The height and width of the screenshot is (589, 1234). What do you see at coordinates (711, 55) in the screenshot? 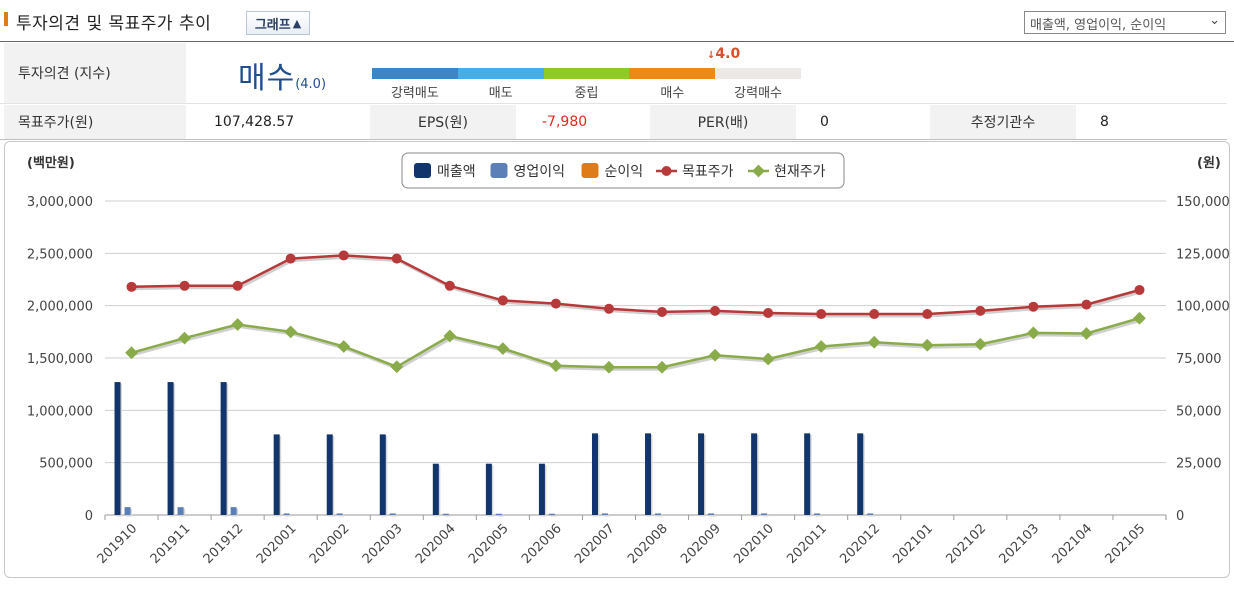
I see `marker-arrow-icon: ↓` at bounding box center [711, 55].